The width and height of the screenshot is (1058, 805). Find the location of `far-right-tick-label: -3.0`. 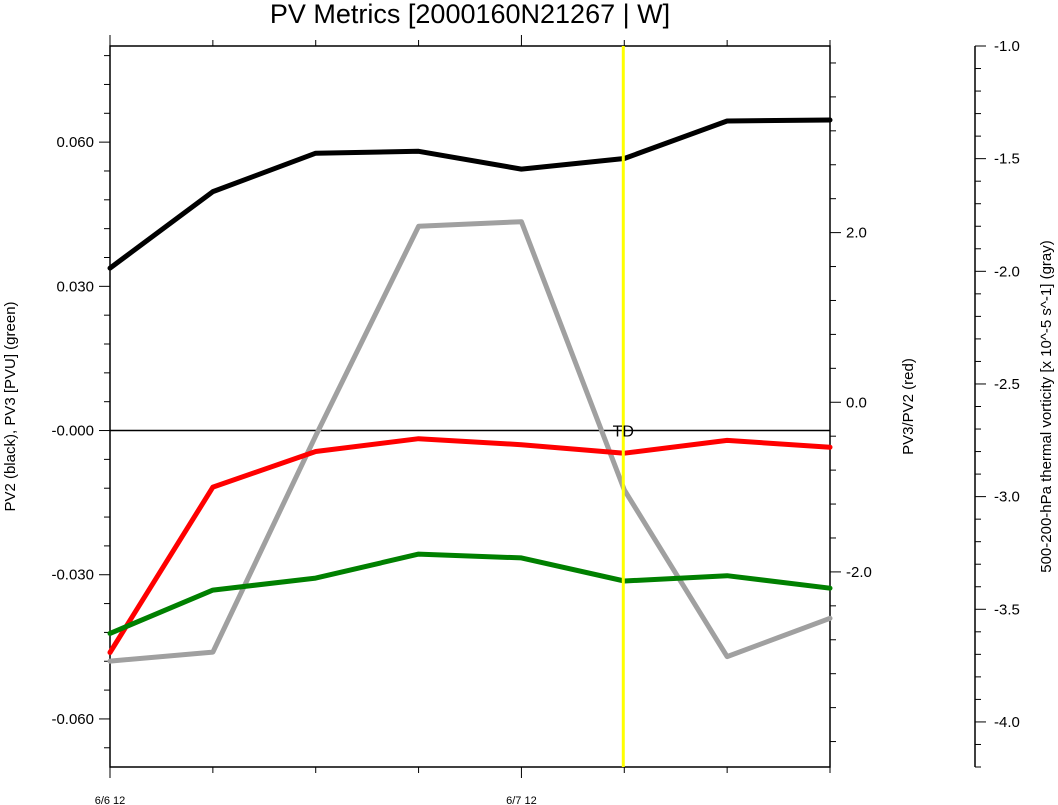

far-right-tick-label: -3.0 is located at coordinates (1007, 497).